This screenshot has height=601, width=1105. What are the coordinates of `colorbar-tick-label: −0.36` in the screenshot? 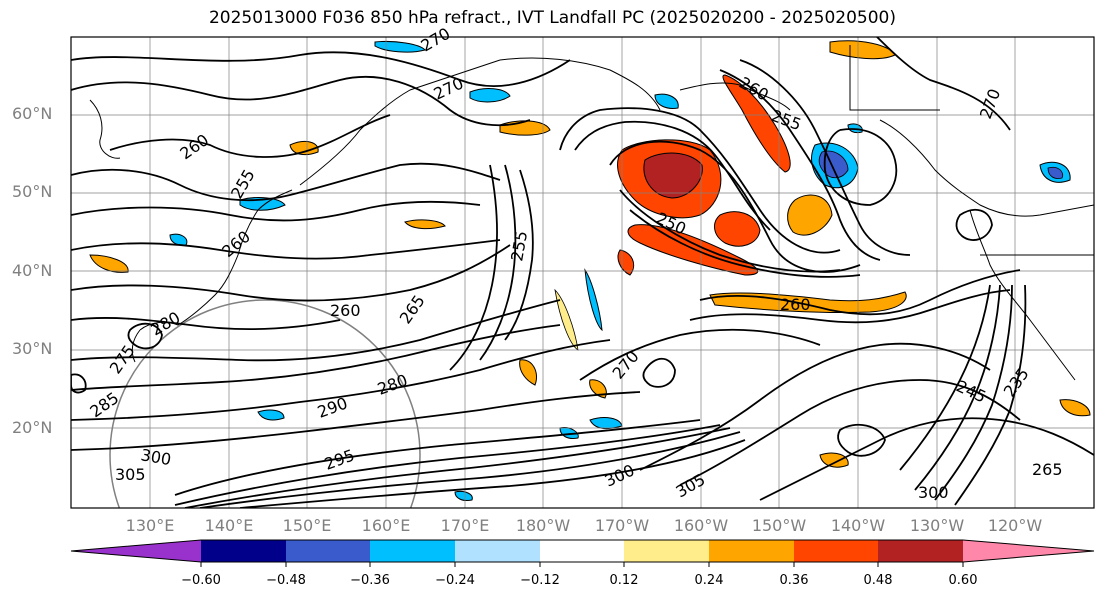 It's located at (370, 580).